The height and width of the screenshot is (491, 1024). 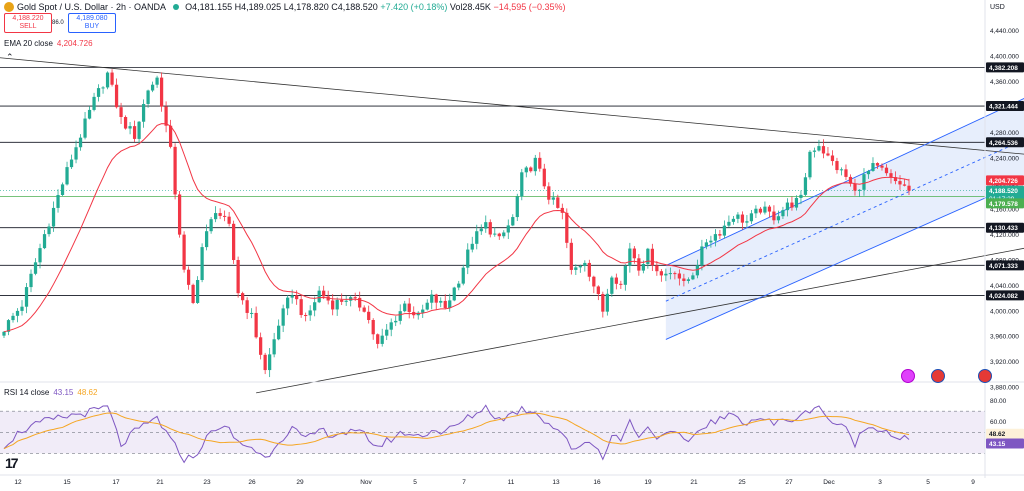 I want to click on time-tick-label: 26, so click(x=252, y=482).